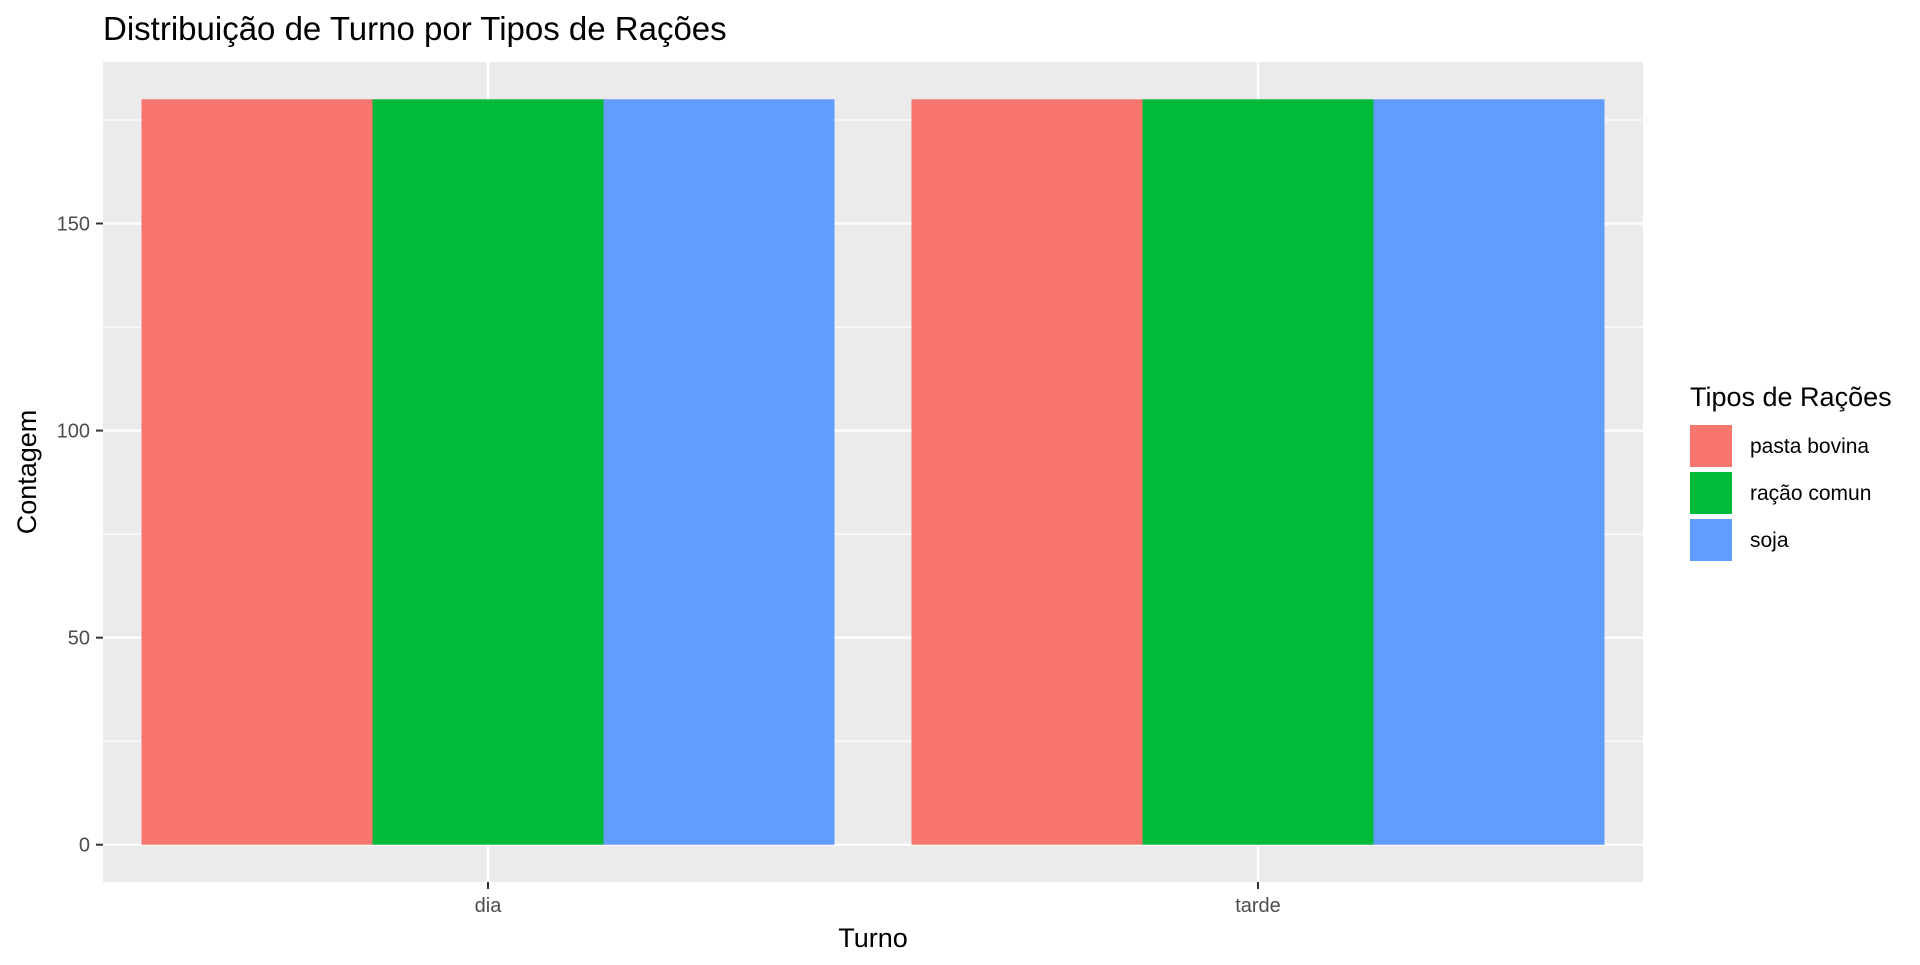  I want to click on x-tick-label: dia, so click(489, 906).